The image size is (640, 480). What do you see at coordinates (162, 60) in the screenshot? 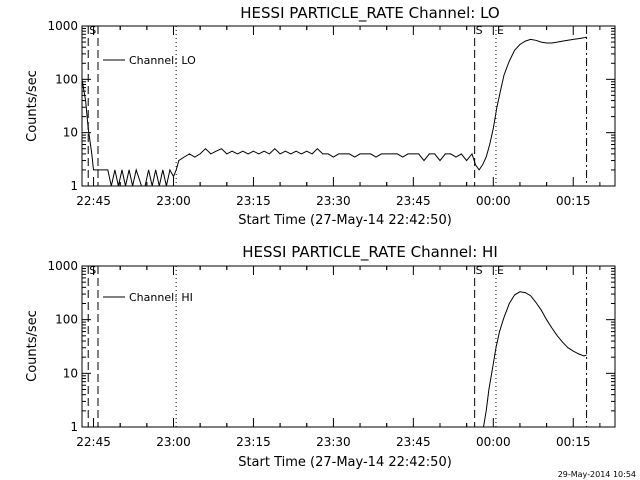
I see `legend-label: Channel: LO` at bounding box center [162, 60].